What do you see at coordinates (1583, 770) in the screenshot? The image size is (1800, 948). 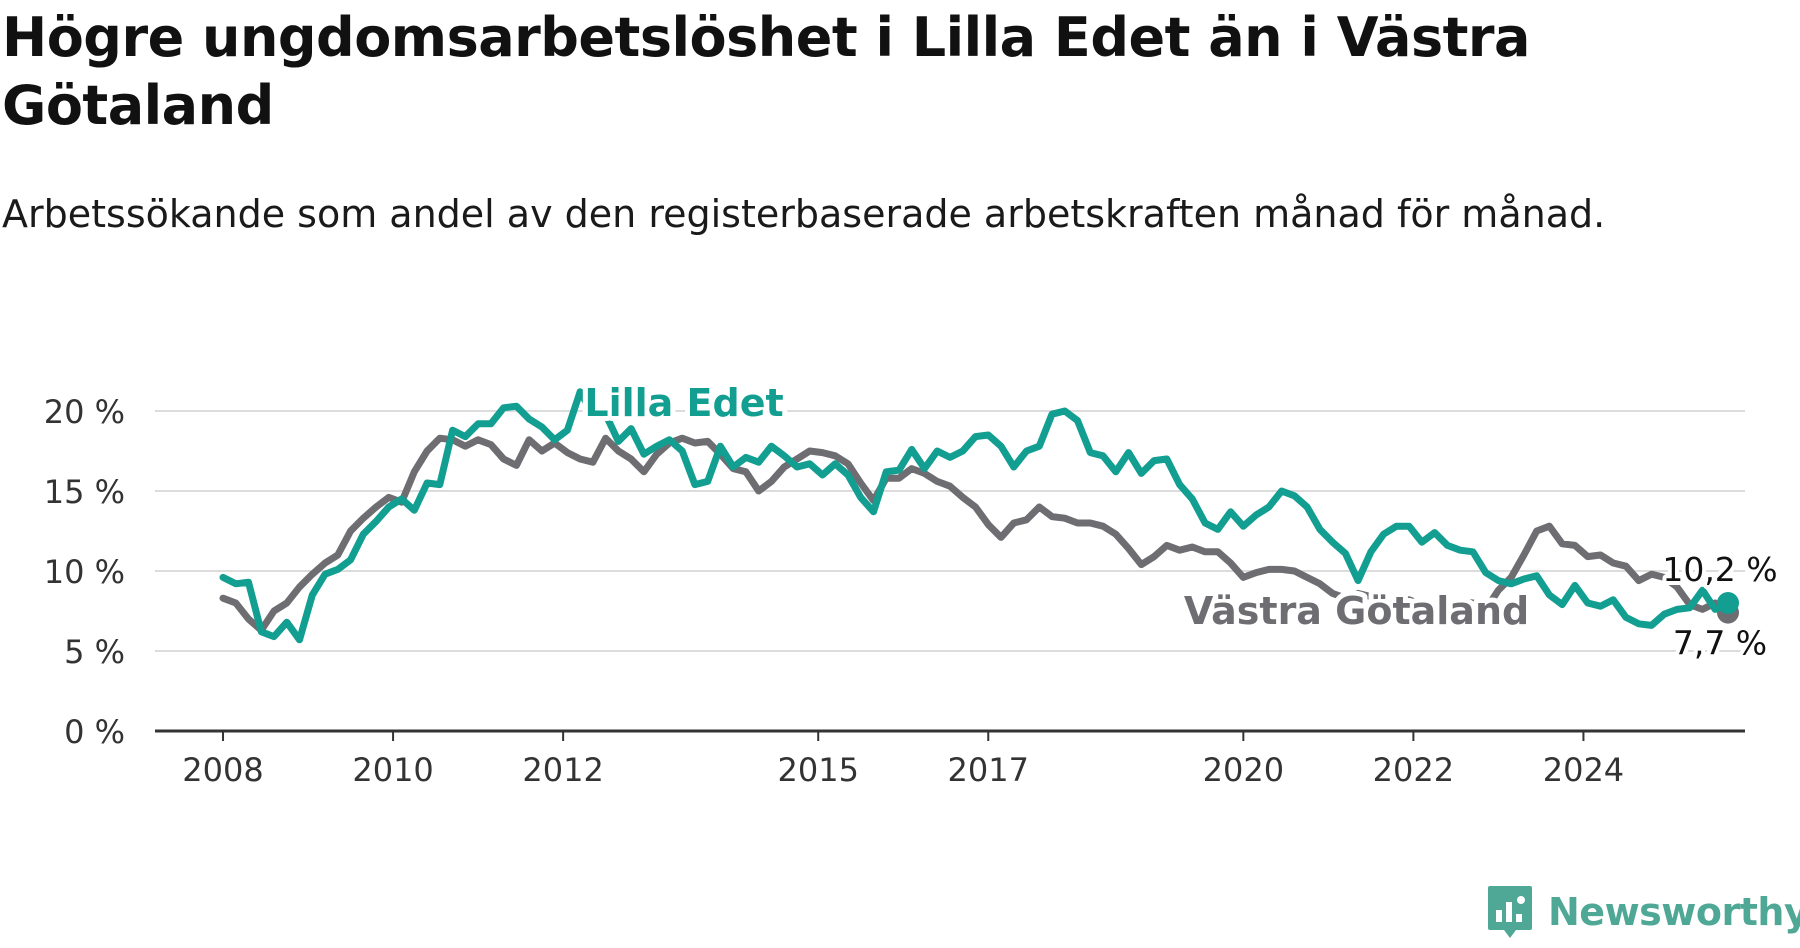 I see `x-tick-label: 2024` at bounding box center [1583, 770].